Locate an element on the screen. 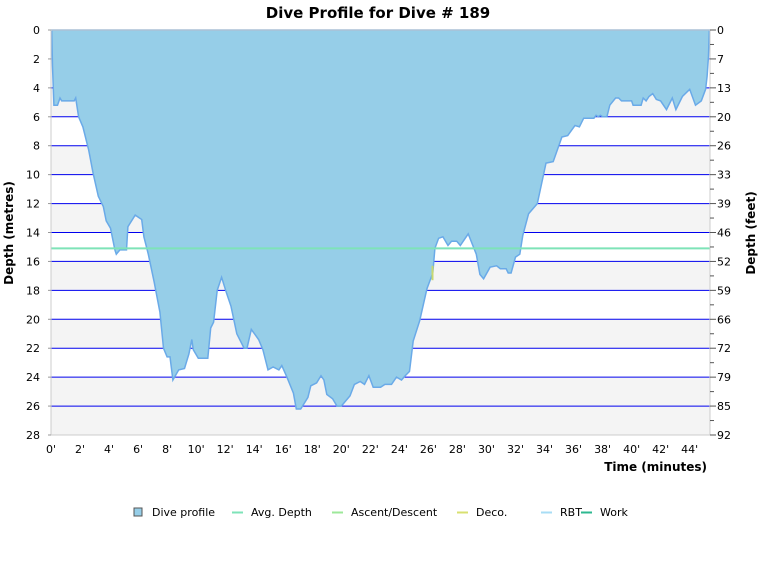 The image size is (760, 580). x-tick-label: 6' is located at coordinates (138, 449).